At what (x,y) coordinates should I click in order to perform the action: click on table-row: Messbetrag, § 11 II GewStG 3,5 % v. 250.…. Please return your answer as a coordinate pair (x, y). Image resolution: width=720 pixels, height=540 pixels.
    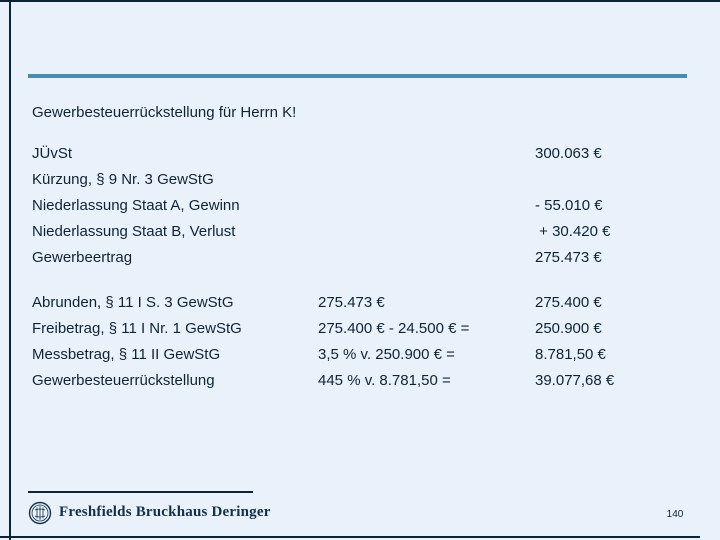
    Looking at the image, I should click on (362, 355).